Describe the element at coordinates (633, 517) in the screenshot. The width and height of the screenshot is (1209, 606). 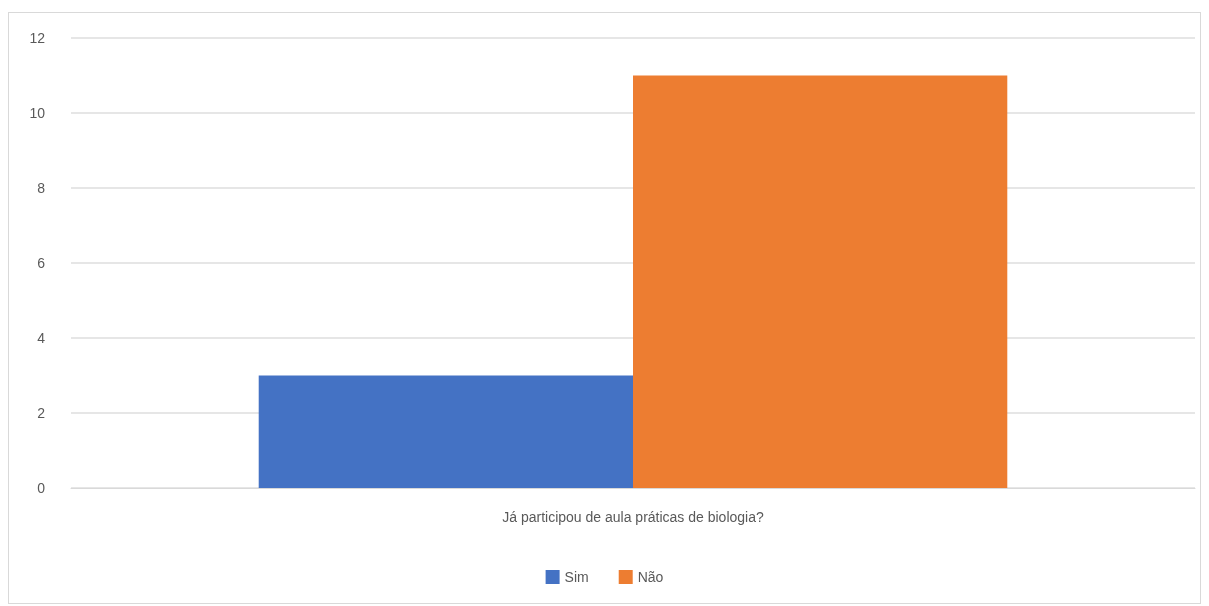
I see `x-tick-label: Já participou de aula práticas de biologia?` at that location.